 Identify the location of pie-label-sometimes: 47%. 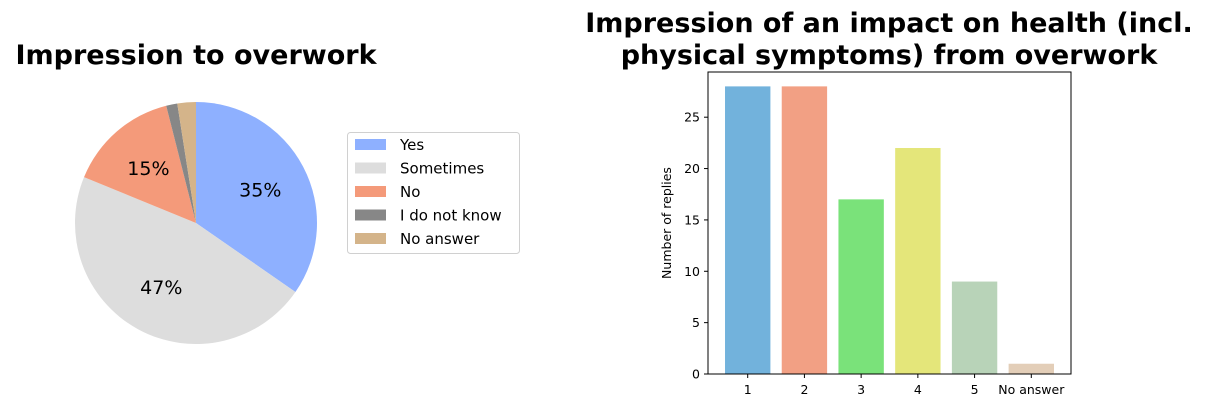
(161, 288).